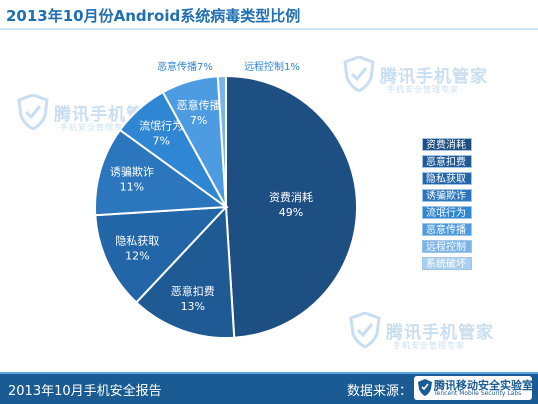 The width and height of the screenshot is (538, 404). I want to click on lab-subtitle: Tencent Mobile Security Labs, so click(478, 393).